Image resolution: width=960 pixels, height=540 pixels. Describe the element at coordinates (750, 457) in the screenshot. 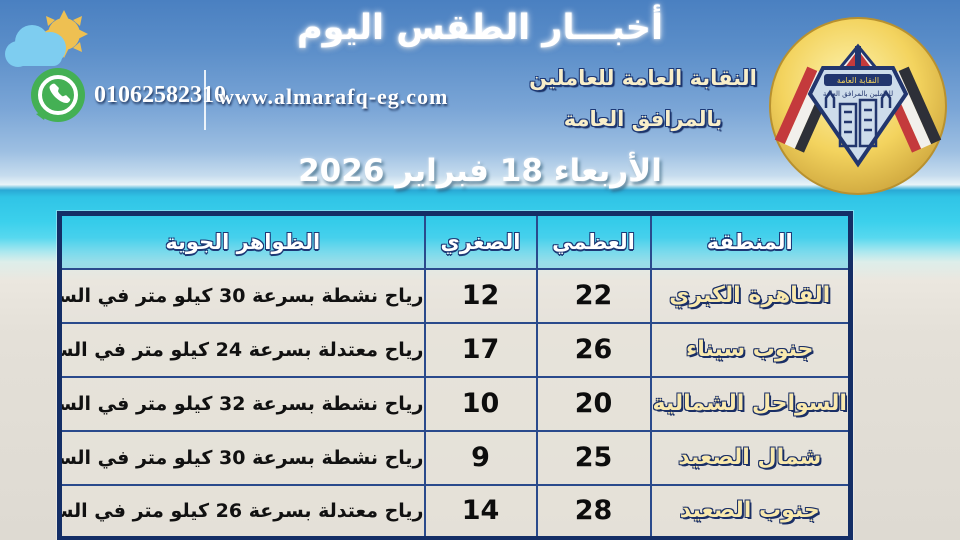

I see `region-cell: شمال الصعيد` at that location.